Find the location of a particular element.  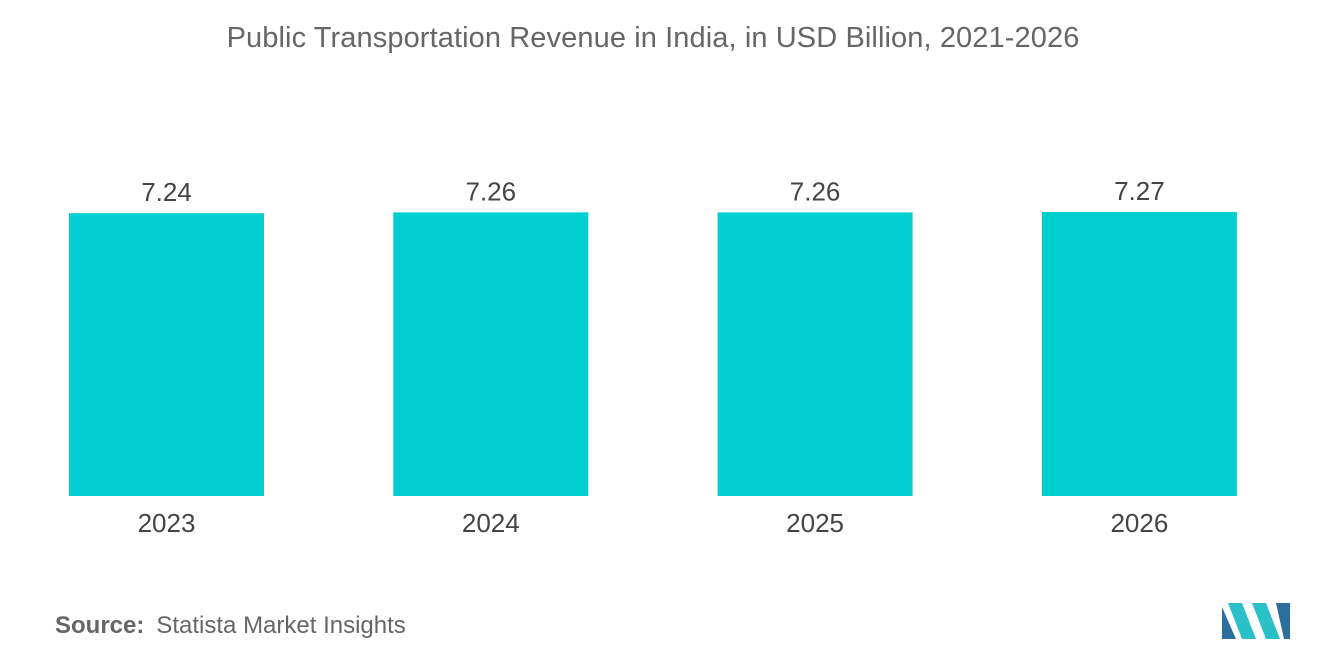

category-label-2023: 2023 is located at coordinates (167, 523).